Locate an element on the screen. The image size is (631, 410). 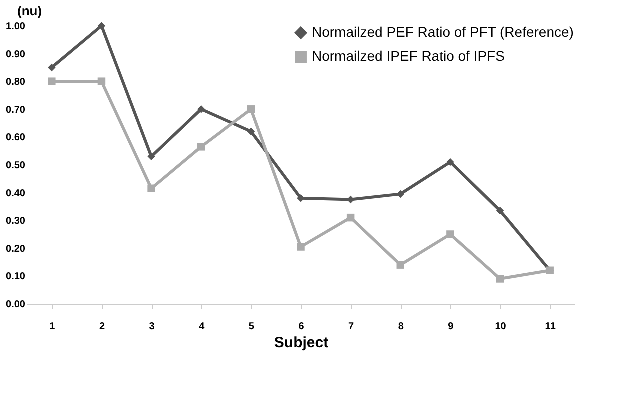
y-tick-label: 0.50 is located at coordinates (16, 166).